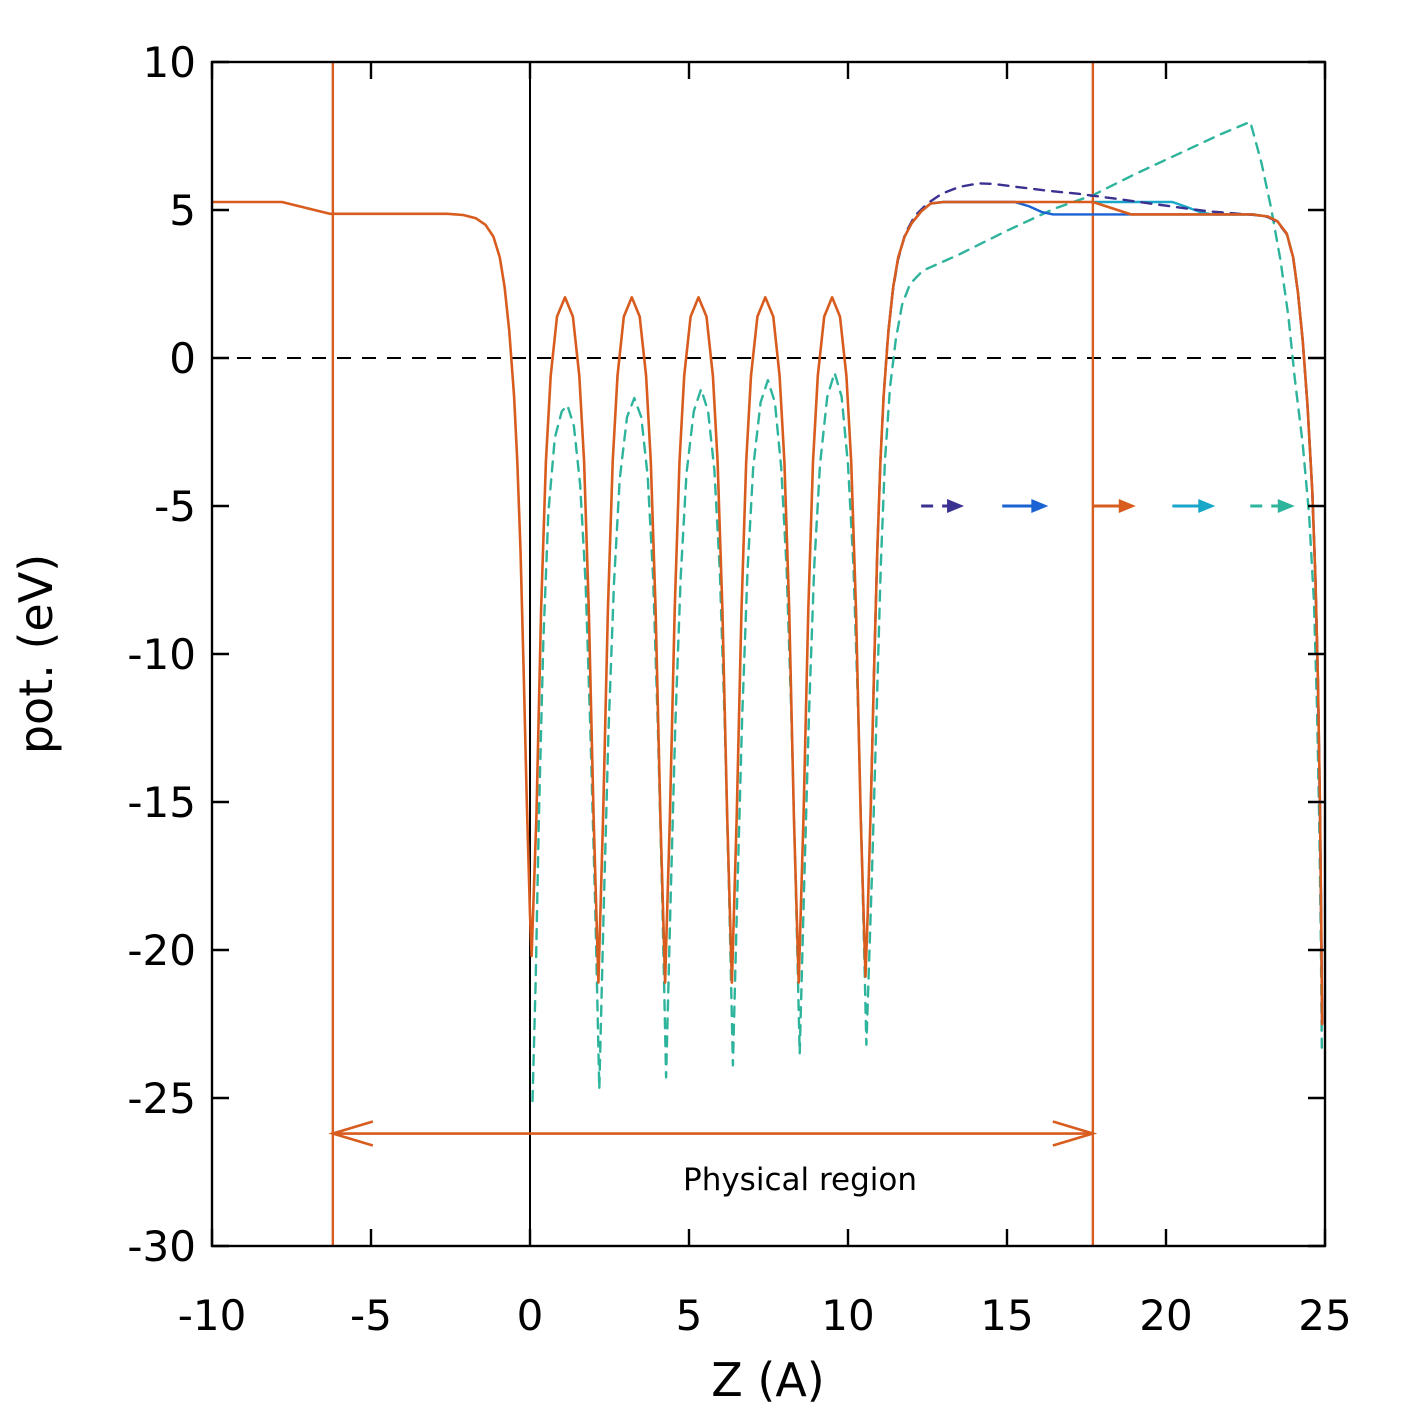 The image size is (1417, 1421). What do you see at coordinates (847, 1315) in the screenshot?
I see `x-tick-label: 10` at bounding box center [847, 1315].